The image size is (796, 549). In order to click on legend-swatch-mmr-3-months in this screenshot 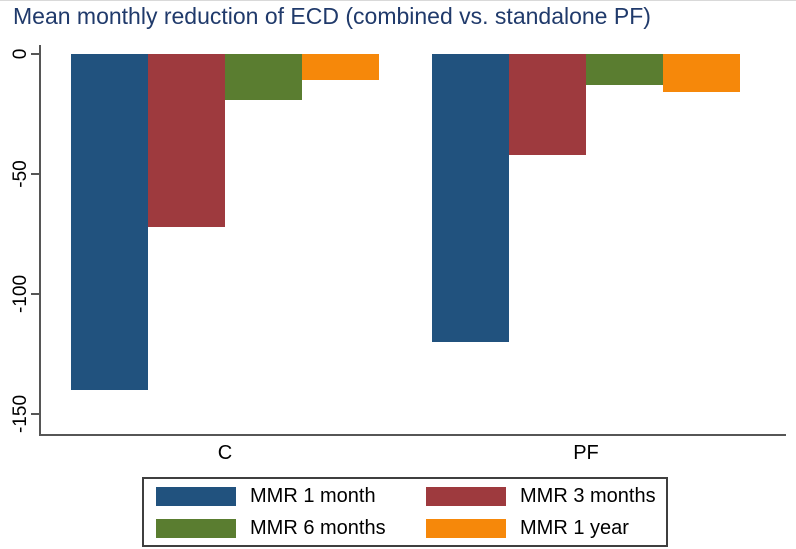, I will do `click(466, 496)`.